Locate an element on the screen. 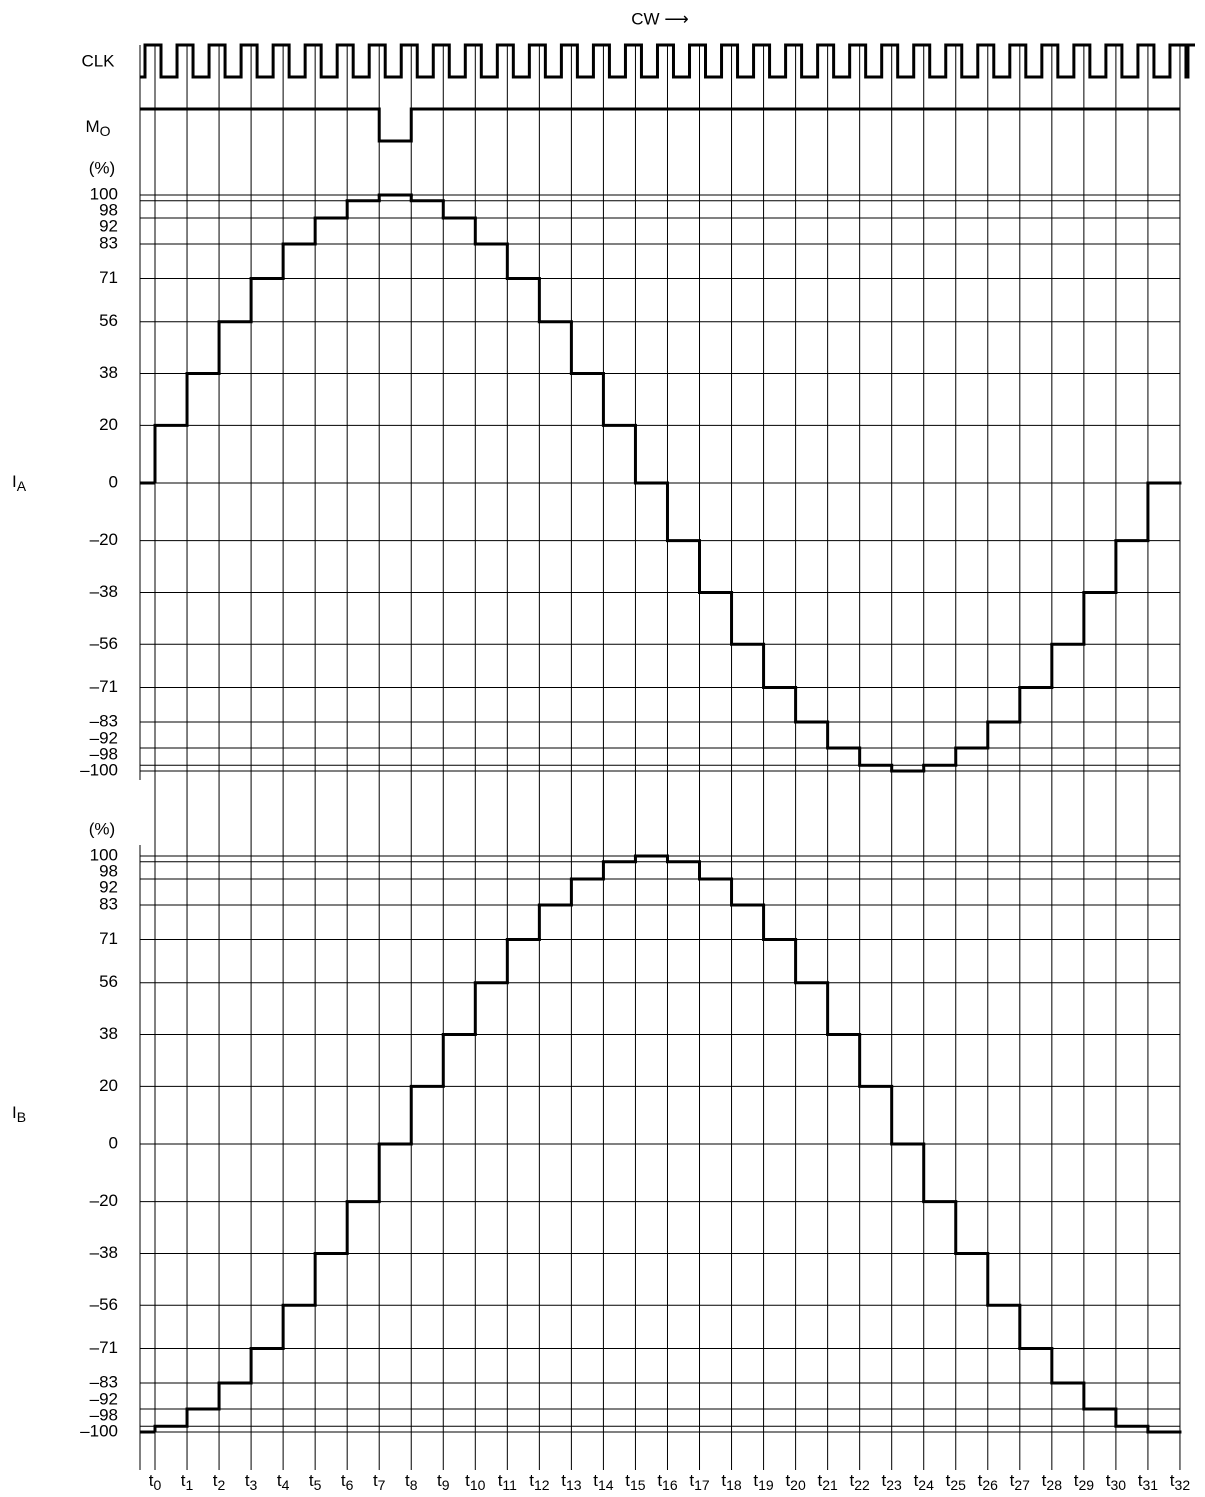  time-sub: 30 is located at coordinates (1118, 1485).